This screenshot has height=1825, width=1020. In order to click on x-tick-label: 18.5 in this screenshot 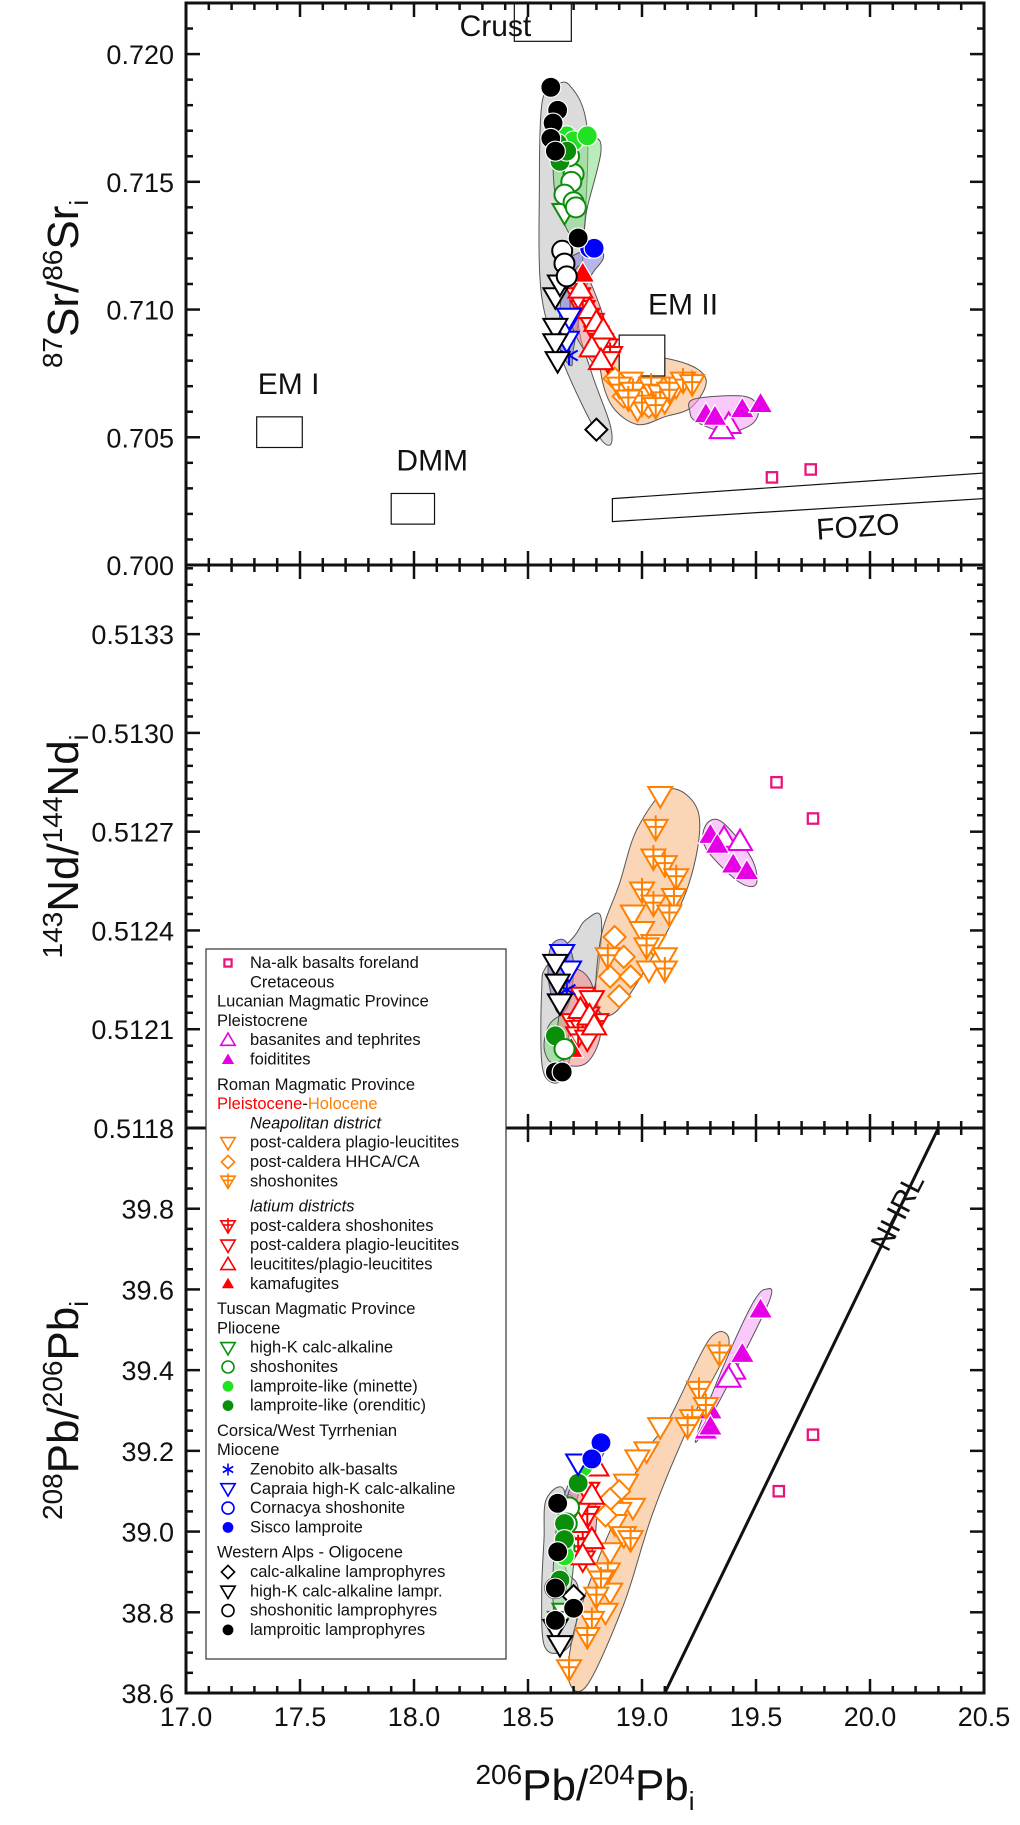, I will do `click(528, 1717)`.